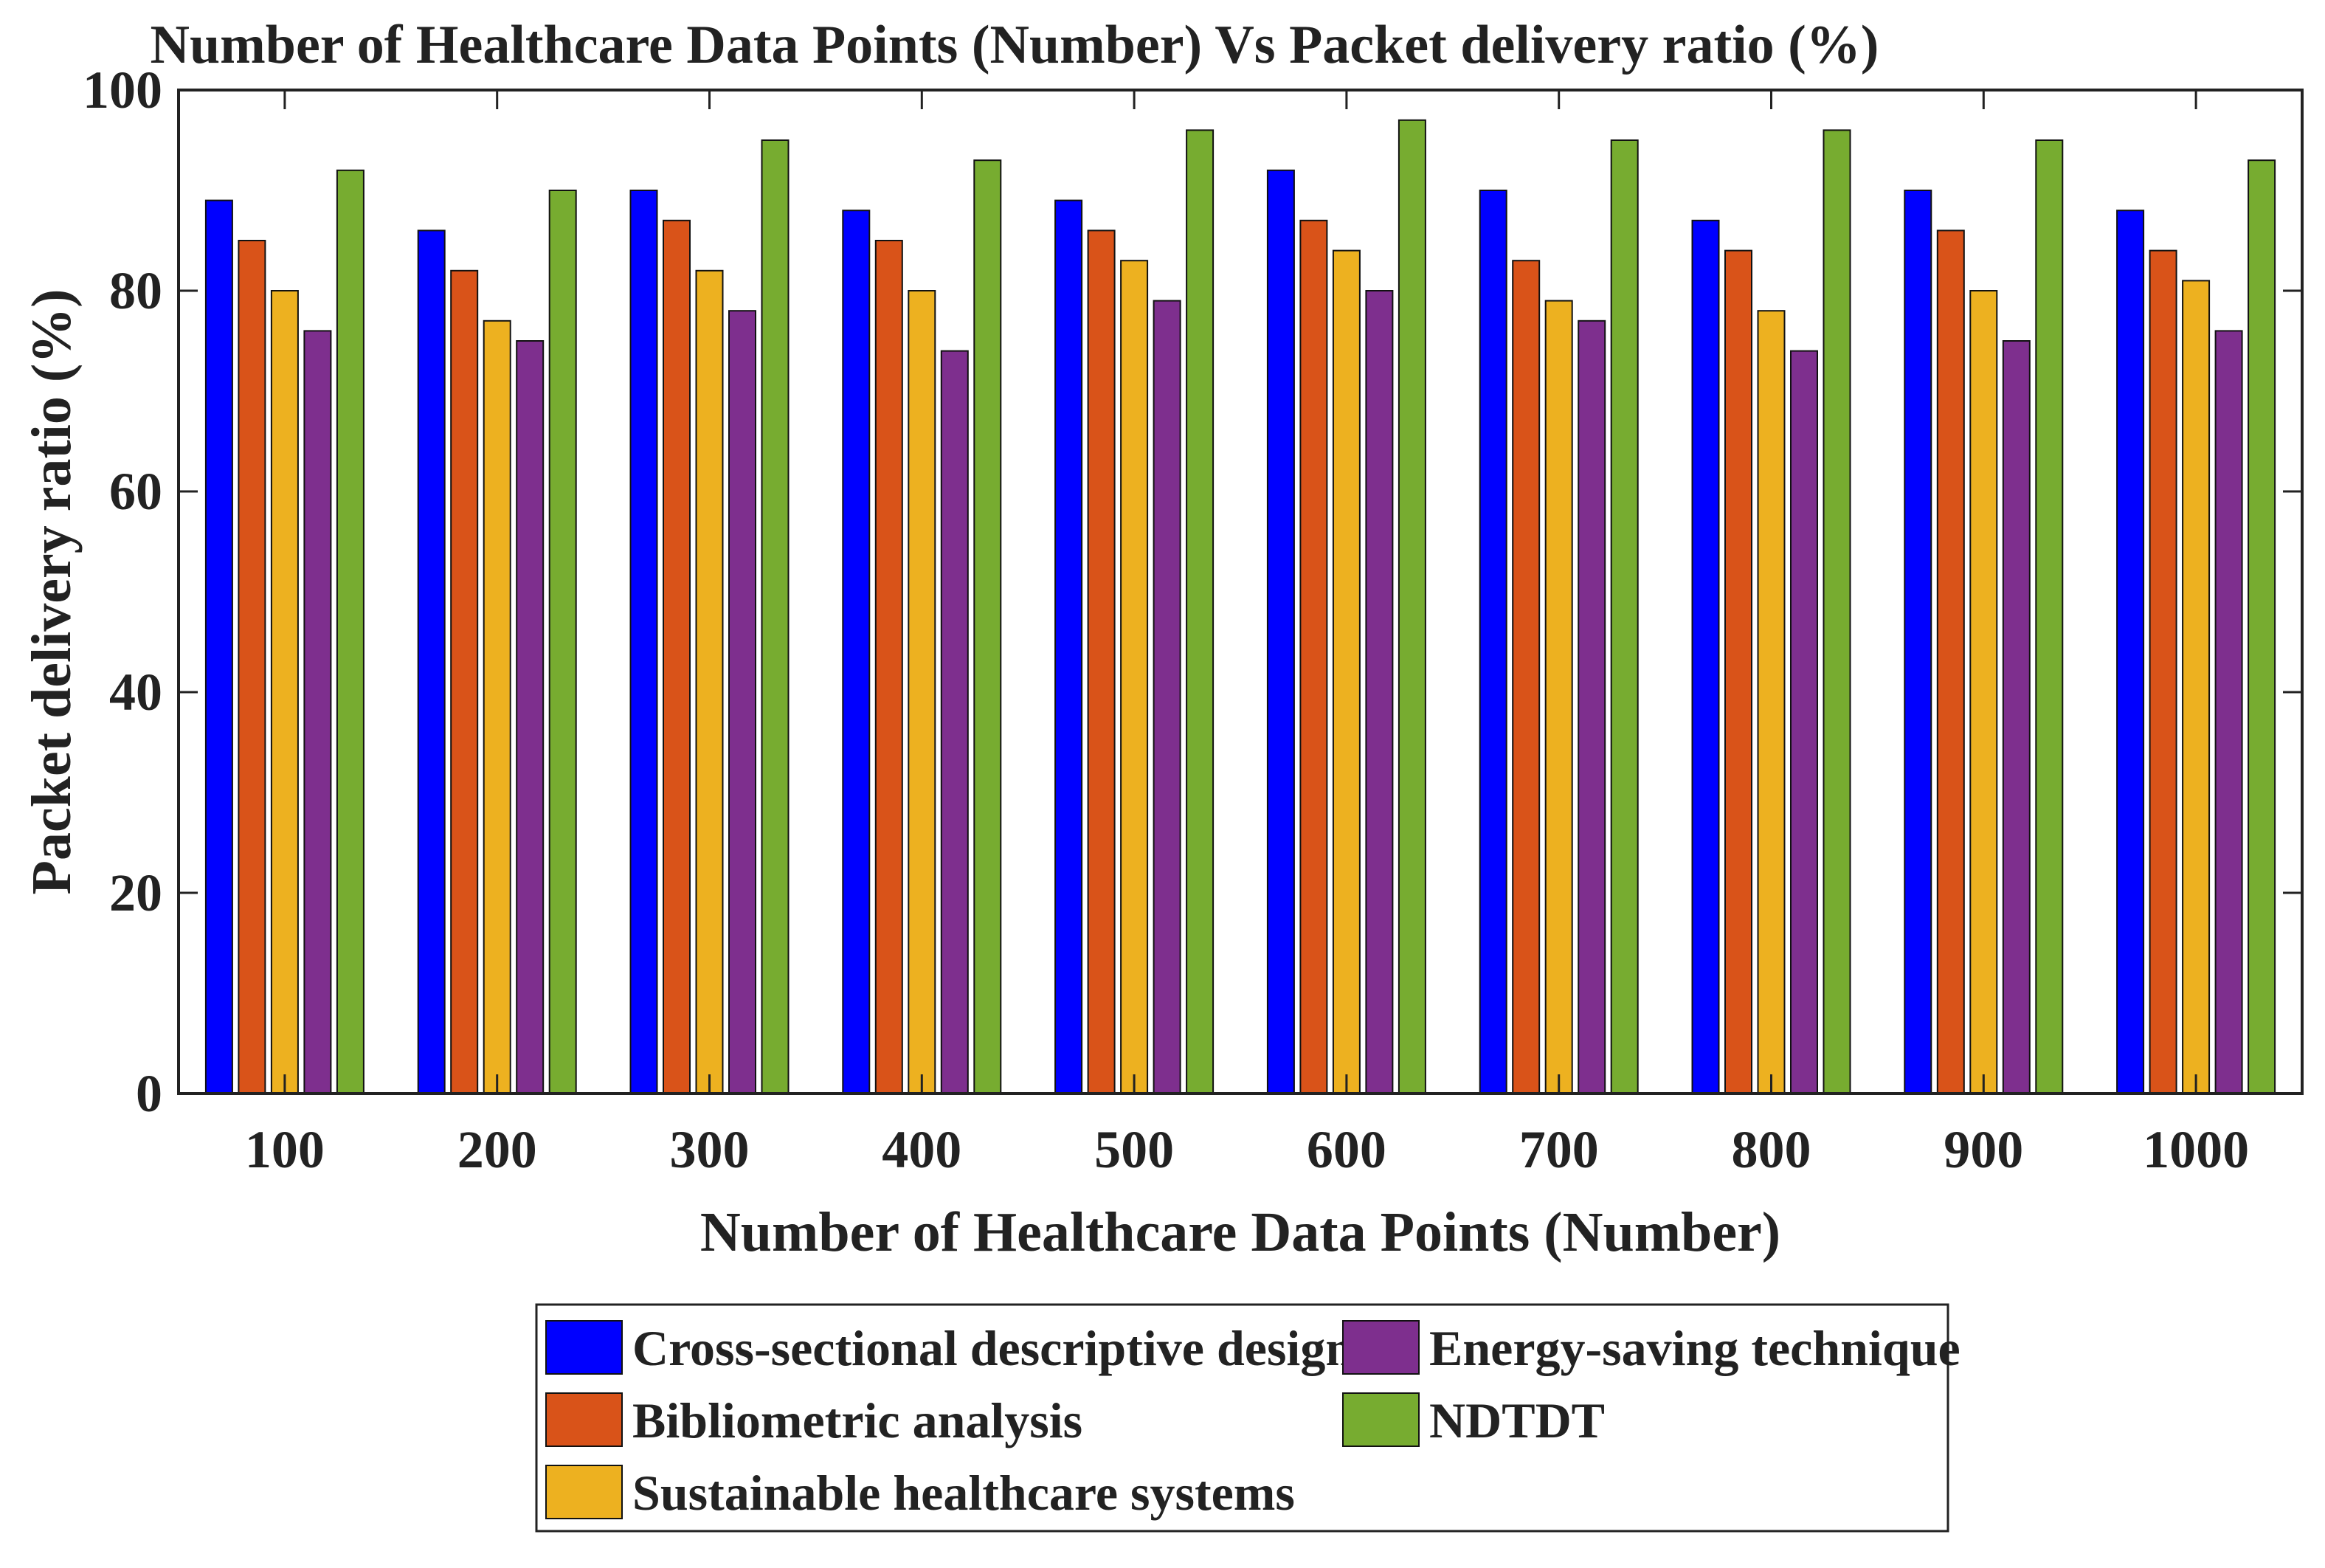 The image size is (2325, 1568). I want to click on legend-label-3: Sustainable healthcare systems, so click(963, 1493).